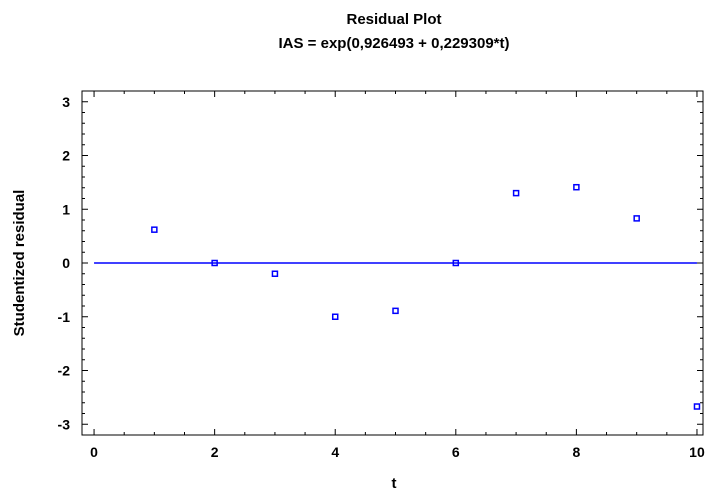 The width and height of the screenshot is (708, 493). Describe the element at coordinates (335, 452) in the screenshot. I see `x-tick-label: 4` at that location.